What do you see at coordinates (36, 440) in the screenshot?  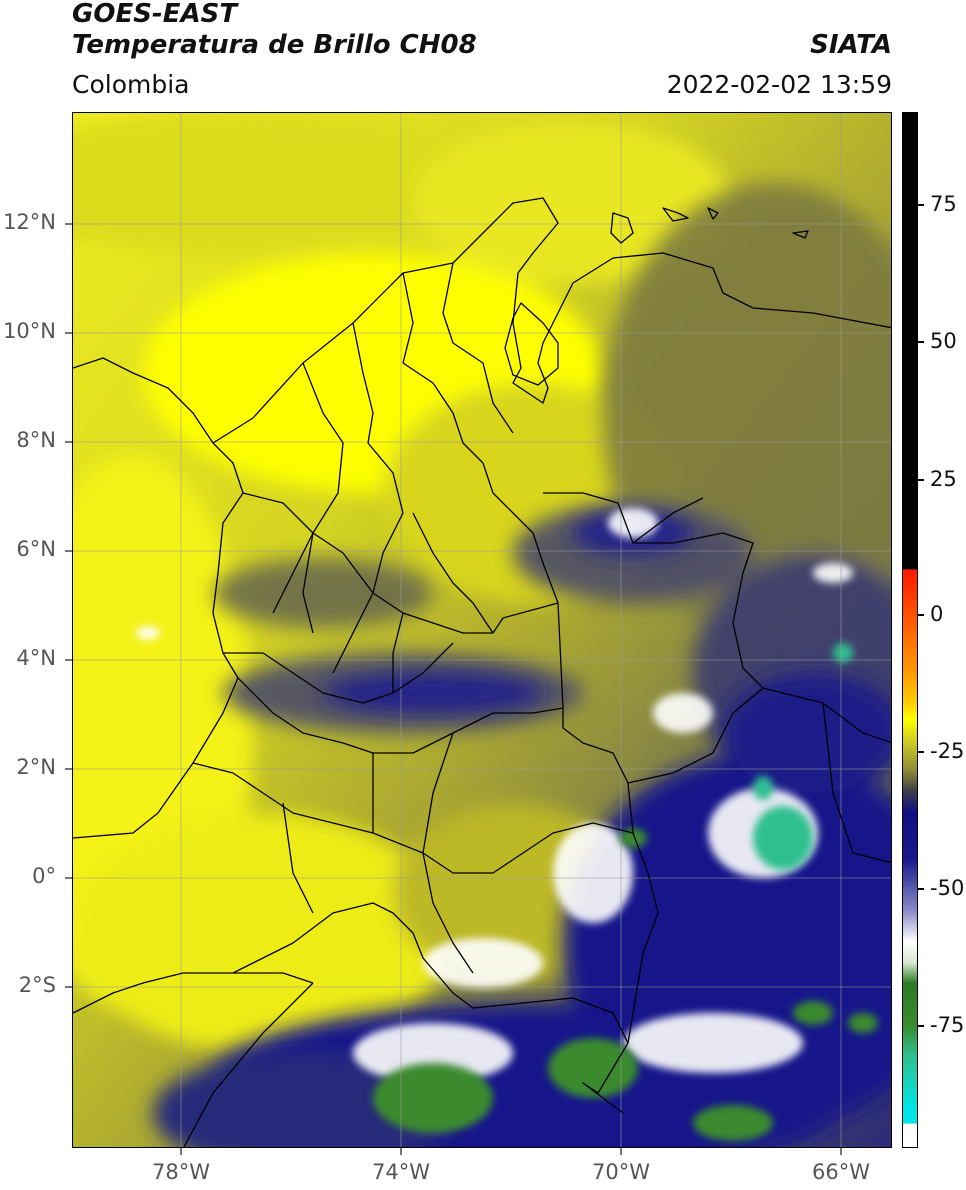 I see `lat-label-8N: 8°N` at bounding box center [36, 440].